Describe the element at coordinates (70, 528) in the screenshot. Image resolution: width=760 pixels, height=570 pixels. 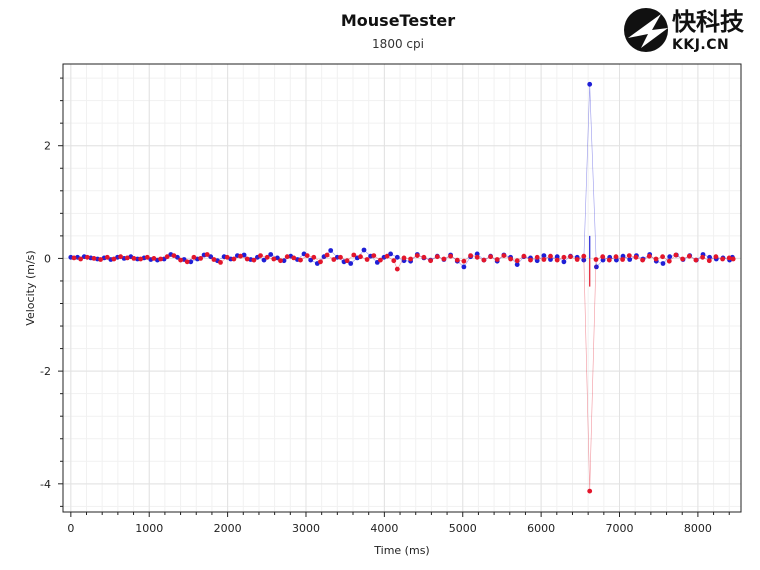
I see `x-tick-label: 0` at that location.